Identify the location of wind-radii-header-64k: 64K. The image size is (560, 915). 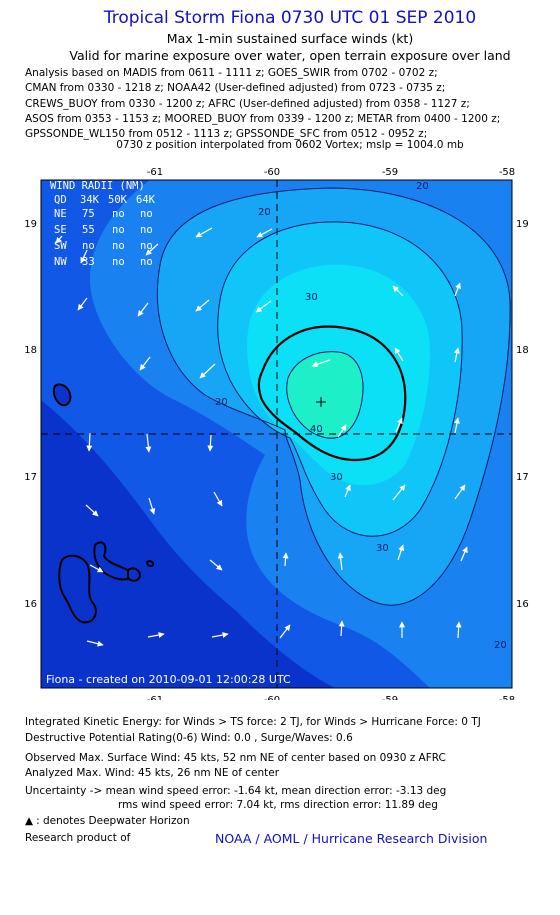
(146, 200).